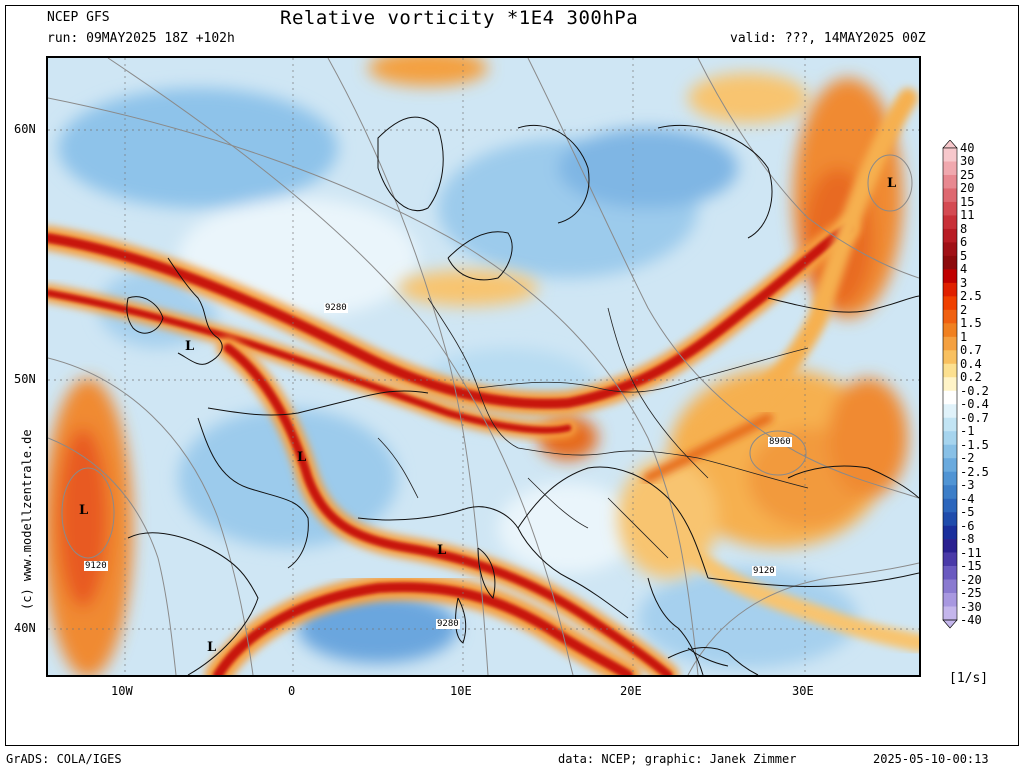 The height and width of the screenshot is (768, 1024). Describe the element at coordinates (122, 691) in the screenshot. I see `lon-label-10w: 10W` at that location.